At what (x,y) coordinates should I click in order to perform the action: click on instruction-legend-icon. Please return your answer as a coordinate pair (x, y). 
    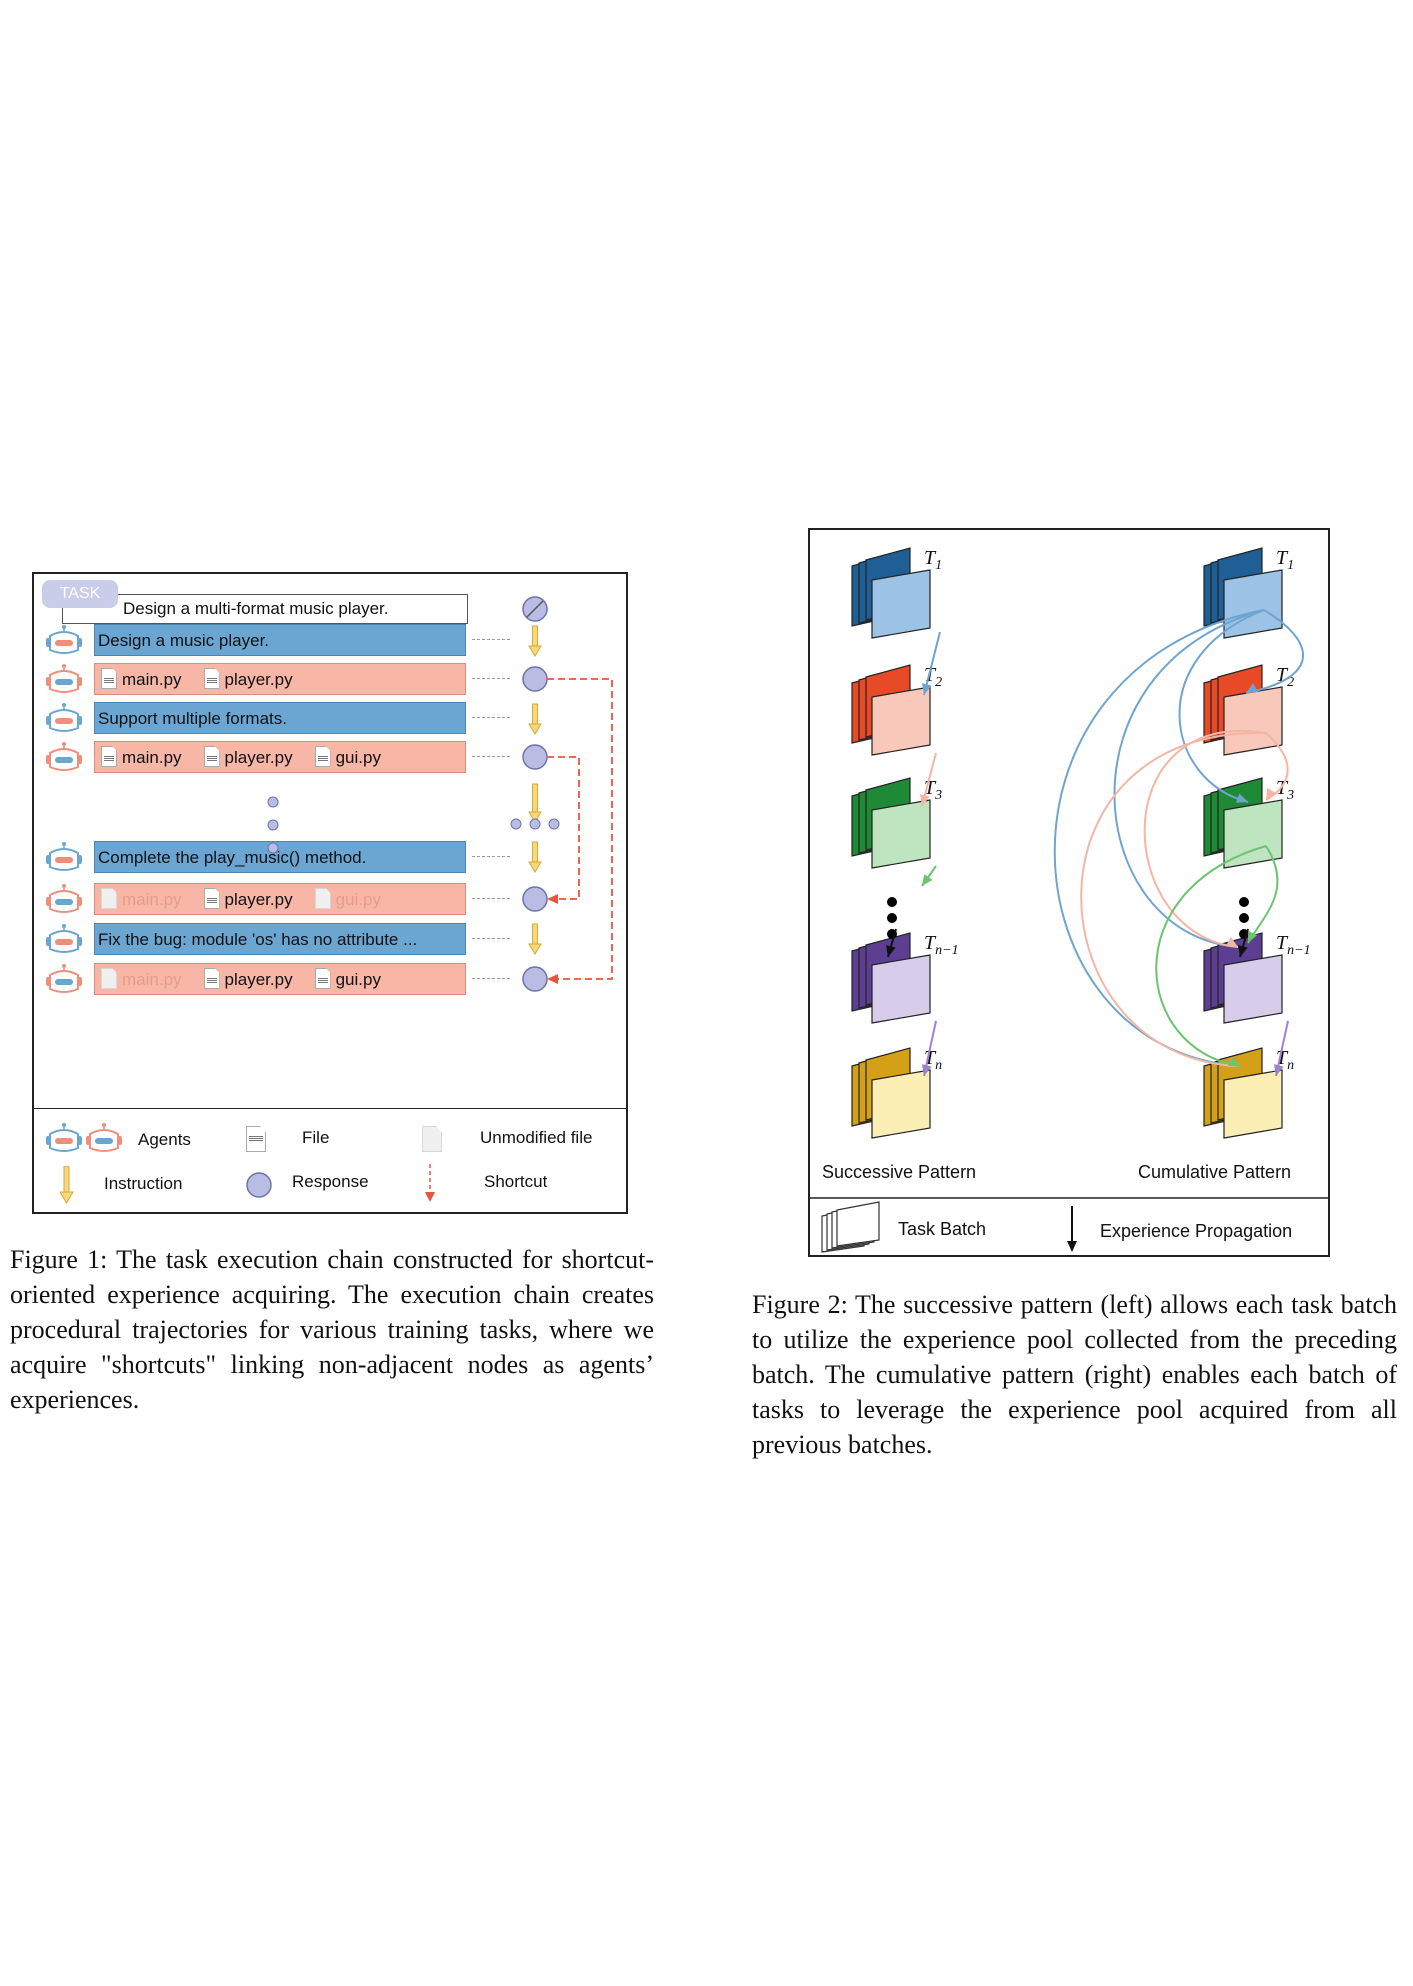
    Looking at the image, I should click on (67, 1185).